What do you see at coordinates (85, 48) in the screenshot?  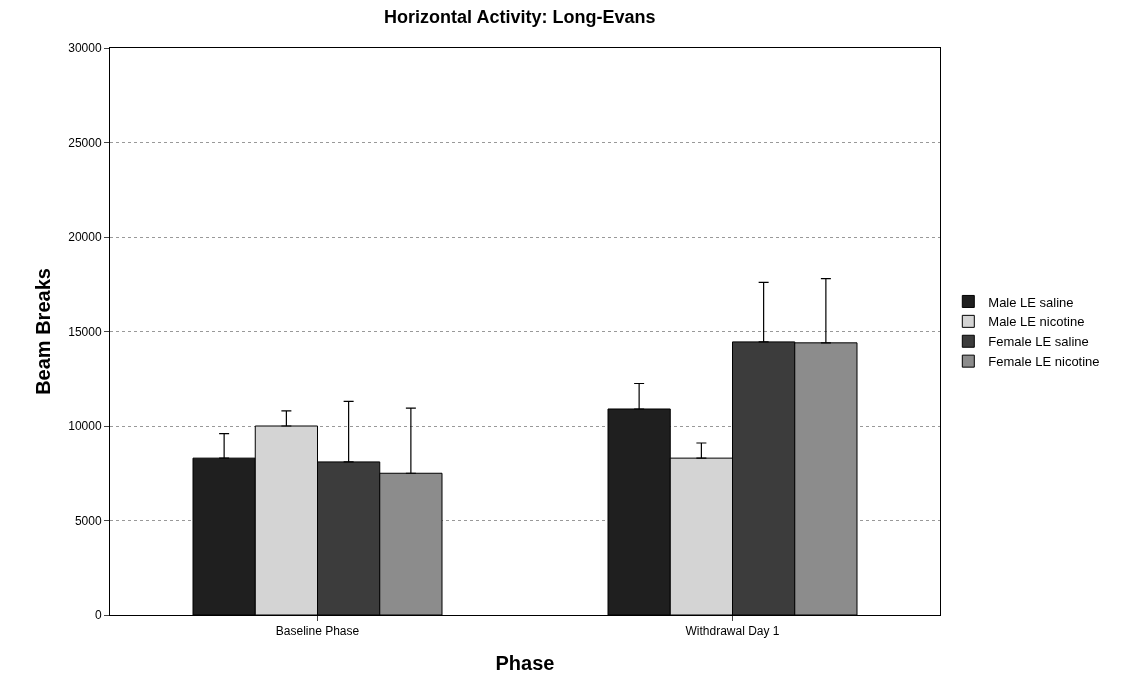 I see `y-tick-label: 30000` at bounding box center [85, 48].